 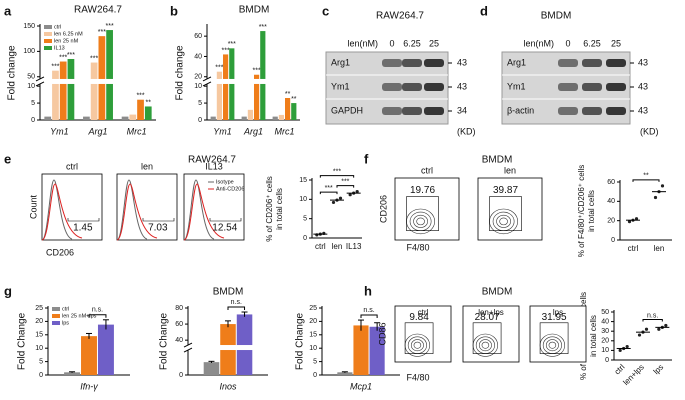 I want to click on y-tick-label: 0, so click(x=315, y=375).